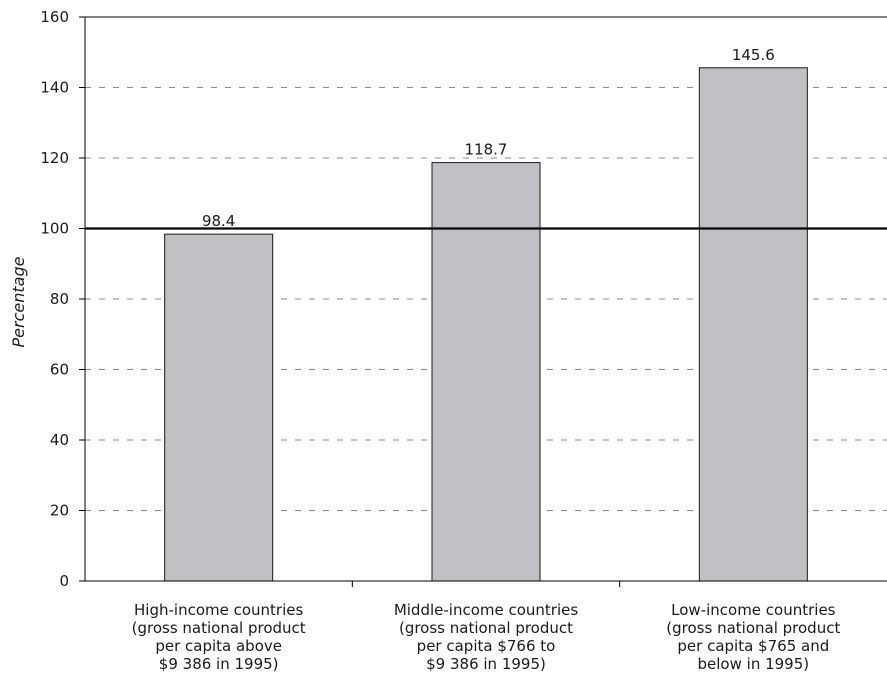 The image size is (887, 683). Describe the element at coordinates (486, 646) in the screenshot. I see `x-category-label-line: per capita $766 to` at that location.